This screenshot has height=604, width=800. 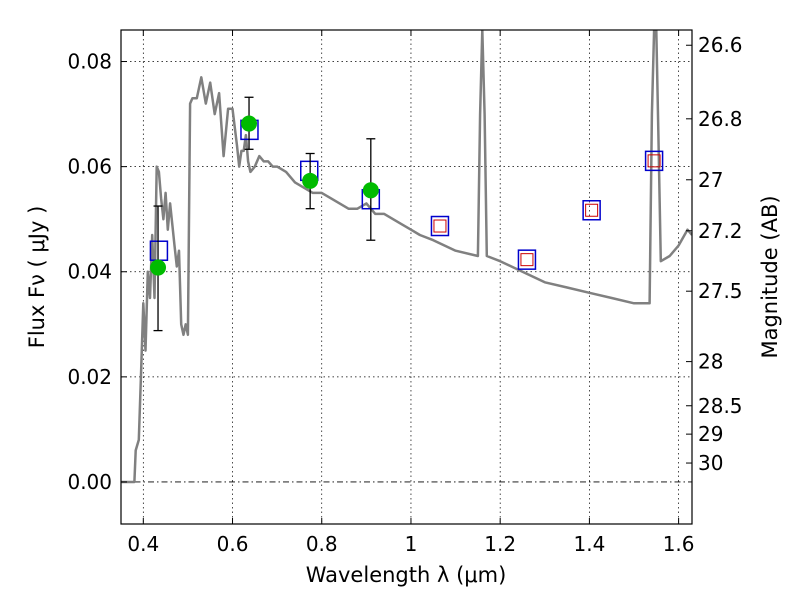 I want to click on y-tick-label: 0.00, so click(x=89, y=482).